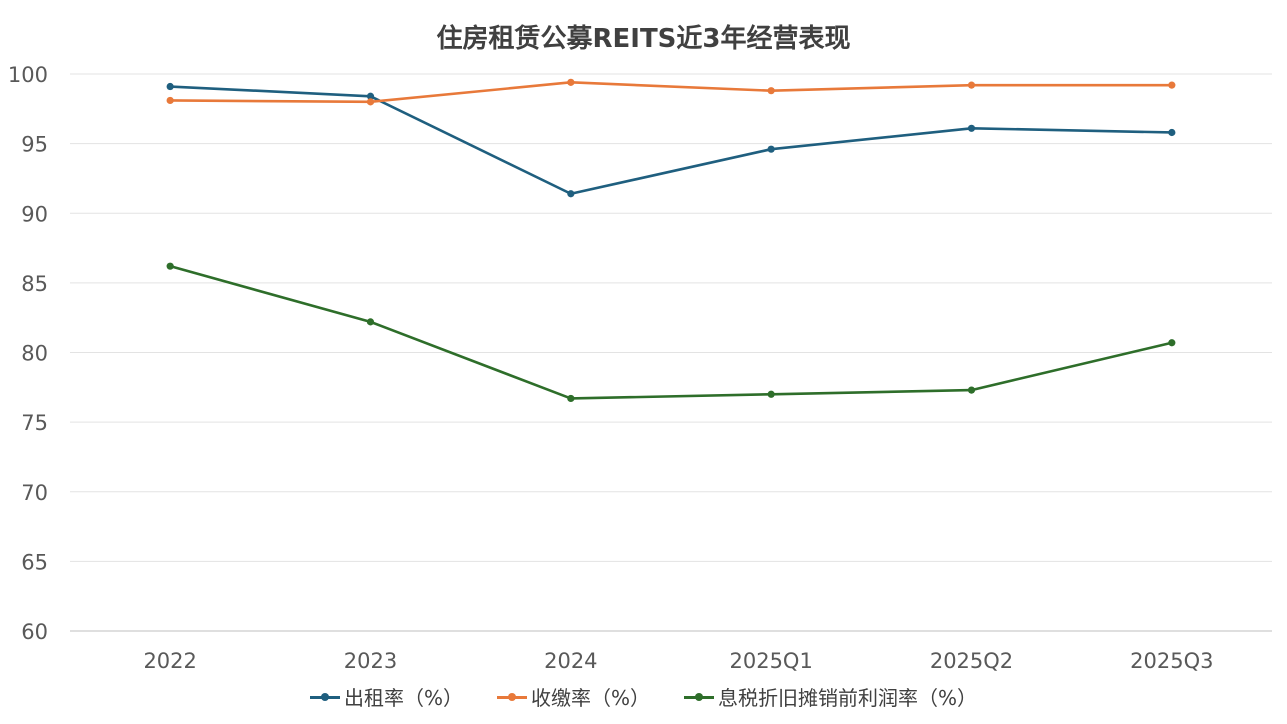  I want to click on legend-item-ebitda-margin: 息税折旧摊销前利润率（%）, so click(830, 696).